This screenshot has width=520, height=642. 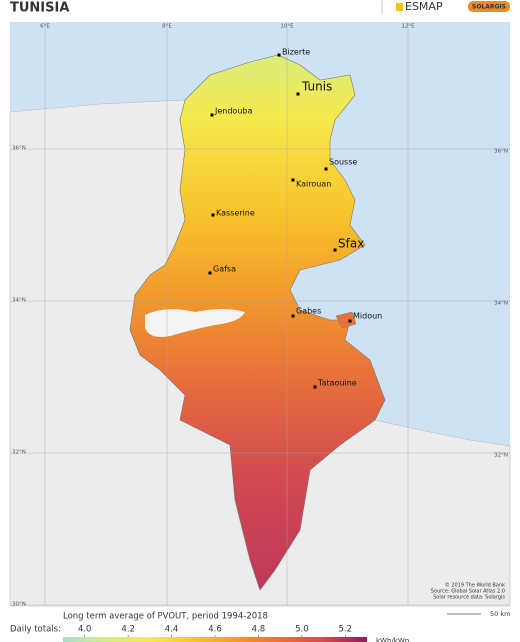 What do you see at coordinates (316, 87) in the screenshot?
I see `city-label: Tunis` at bounding box center [316, 87].